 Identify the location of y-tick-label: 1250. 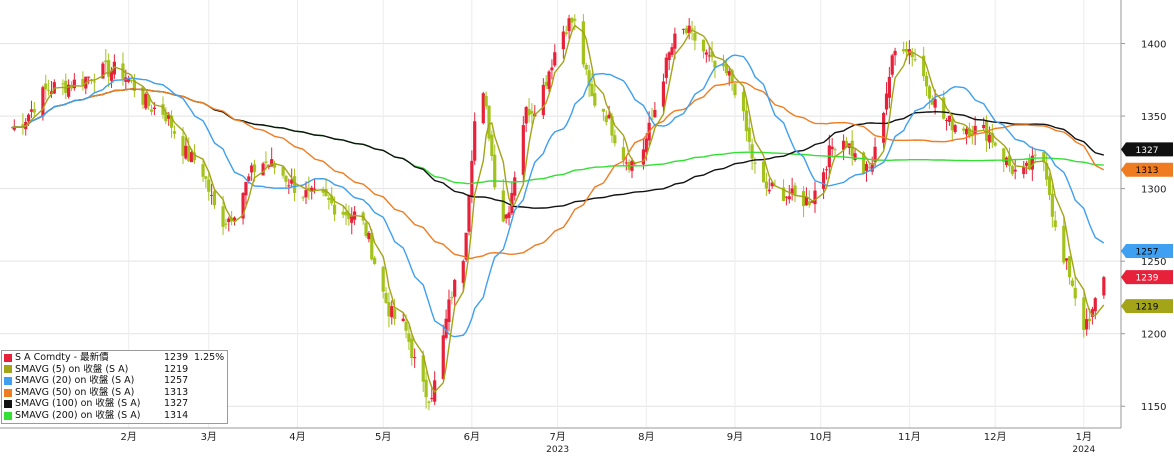
(1153, 262).